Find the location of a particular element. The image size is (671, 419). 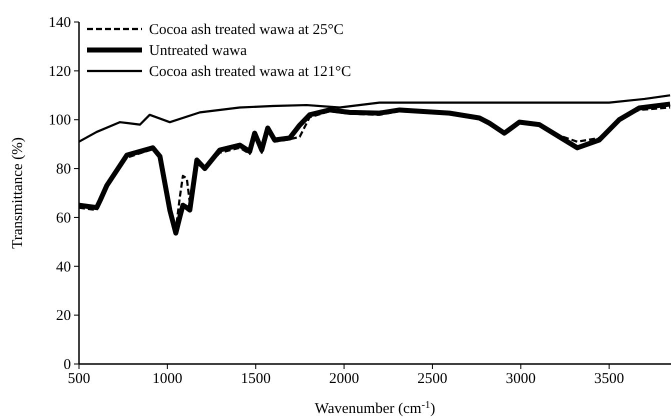

y-tick-label: 80 is located at coordinates (63, 170).